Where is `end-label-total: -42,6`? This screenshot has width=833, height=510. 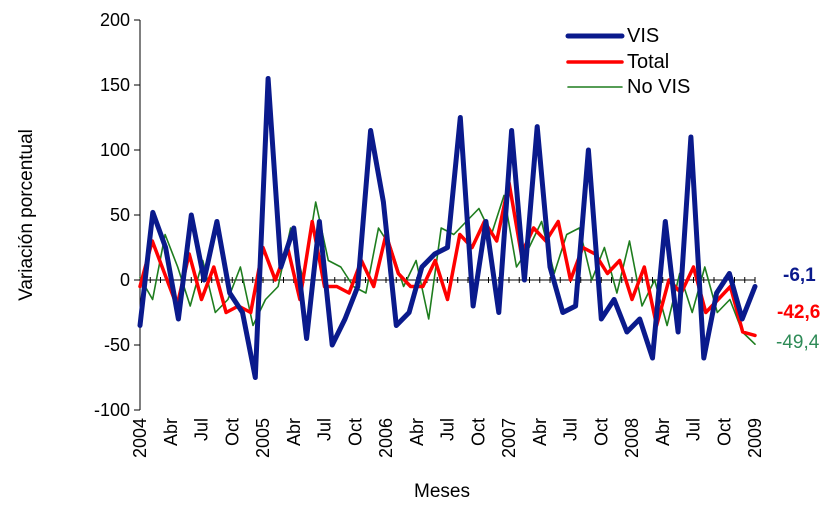 end-label-total: -42,6 is located at coordinates (798, 312).